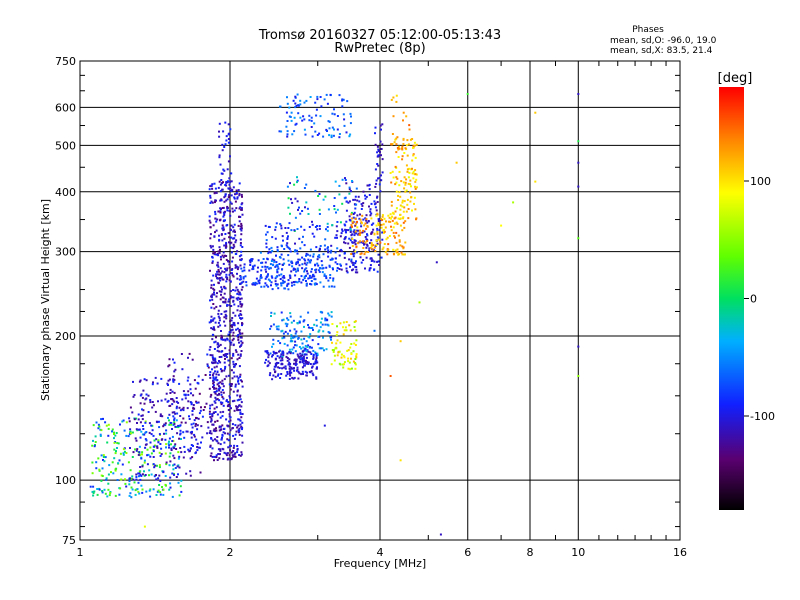 The image size is (800, 600). I want to click on y-tick-label: 750, so click(65, 61).